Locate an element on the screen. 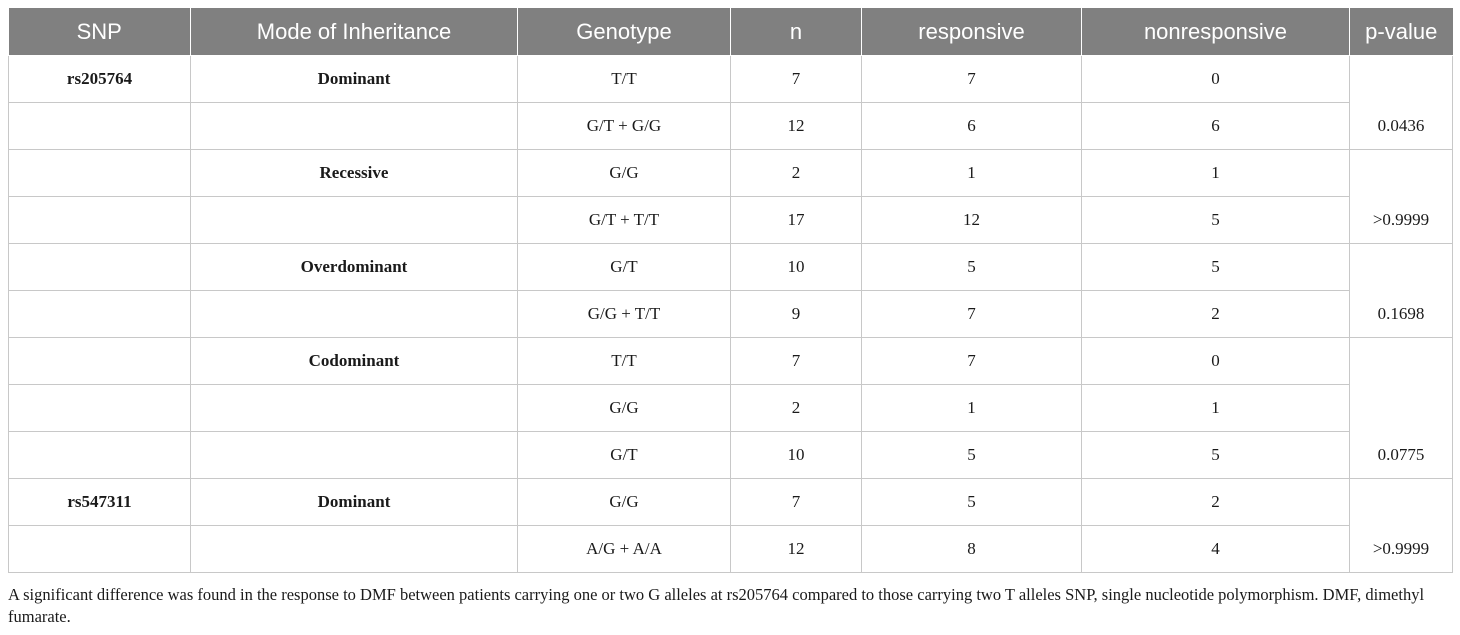  genotype-cell: A/G + A/A is located at coordinates (624, 549).